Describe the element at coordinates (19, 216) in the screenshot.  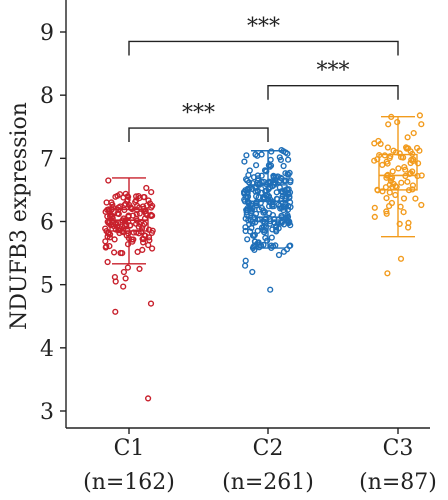
I see `y-axis-title: NDUFB3 expression` at that location.